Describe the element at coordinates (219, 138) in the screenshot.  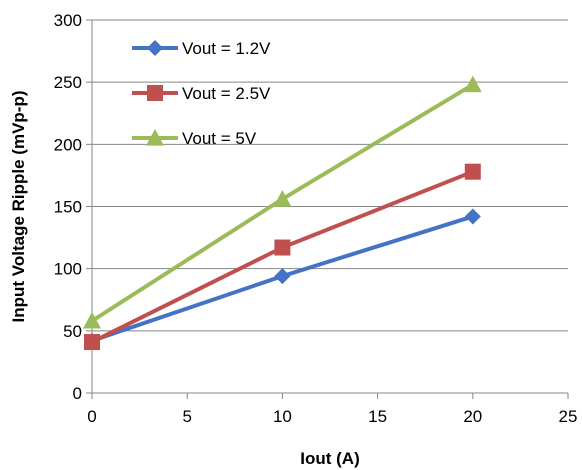
I see `legend-label: Vout = 5V` at that location.